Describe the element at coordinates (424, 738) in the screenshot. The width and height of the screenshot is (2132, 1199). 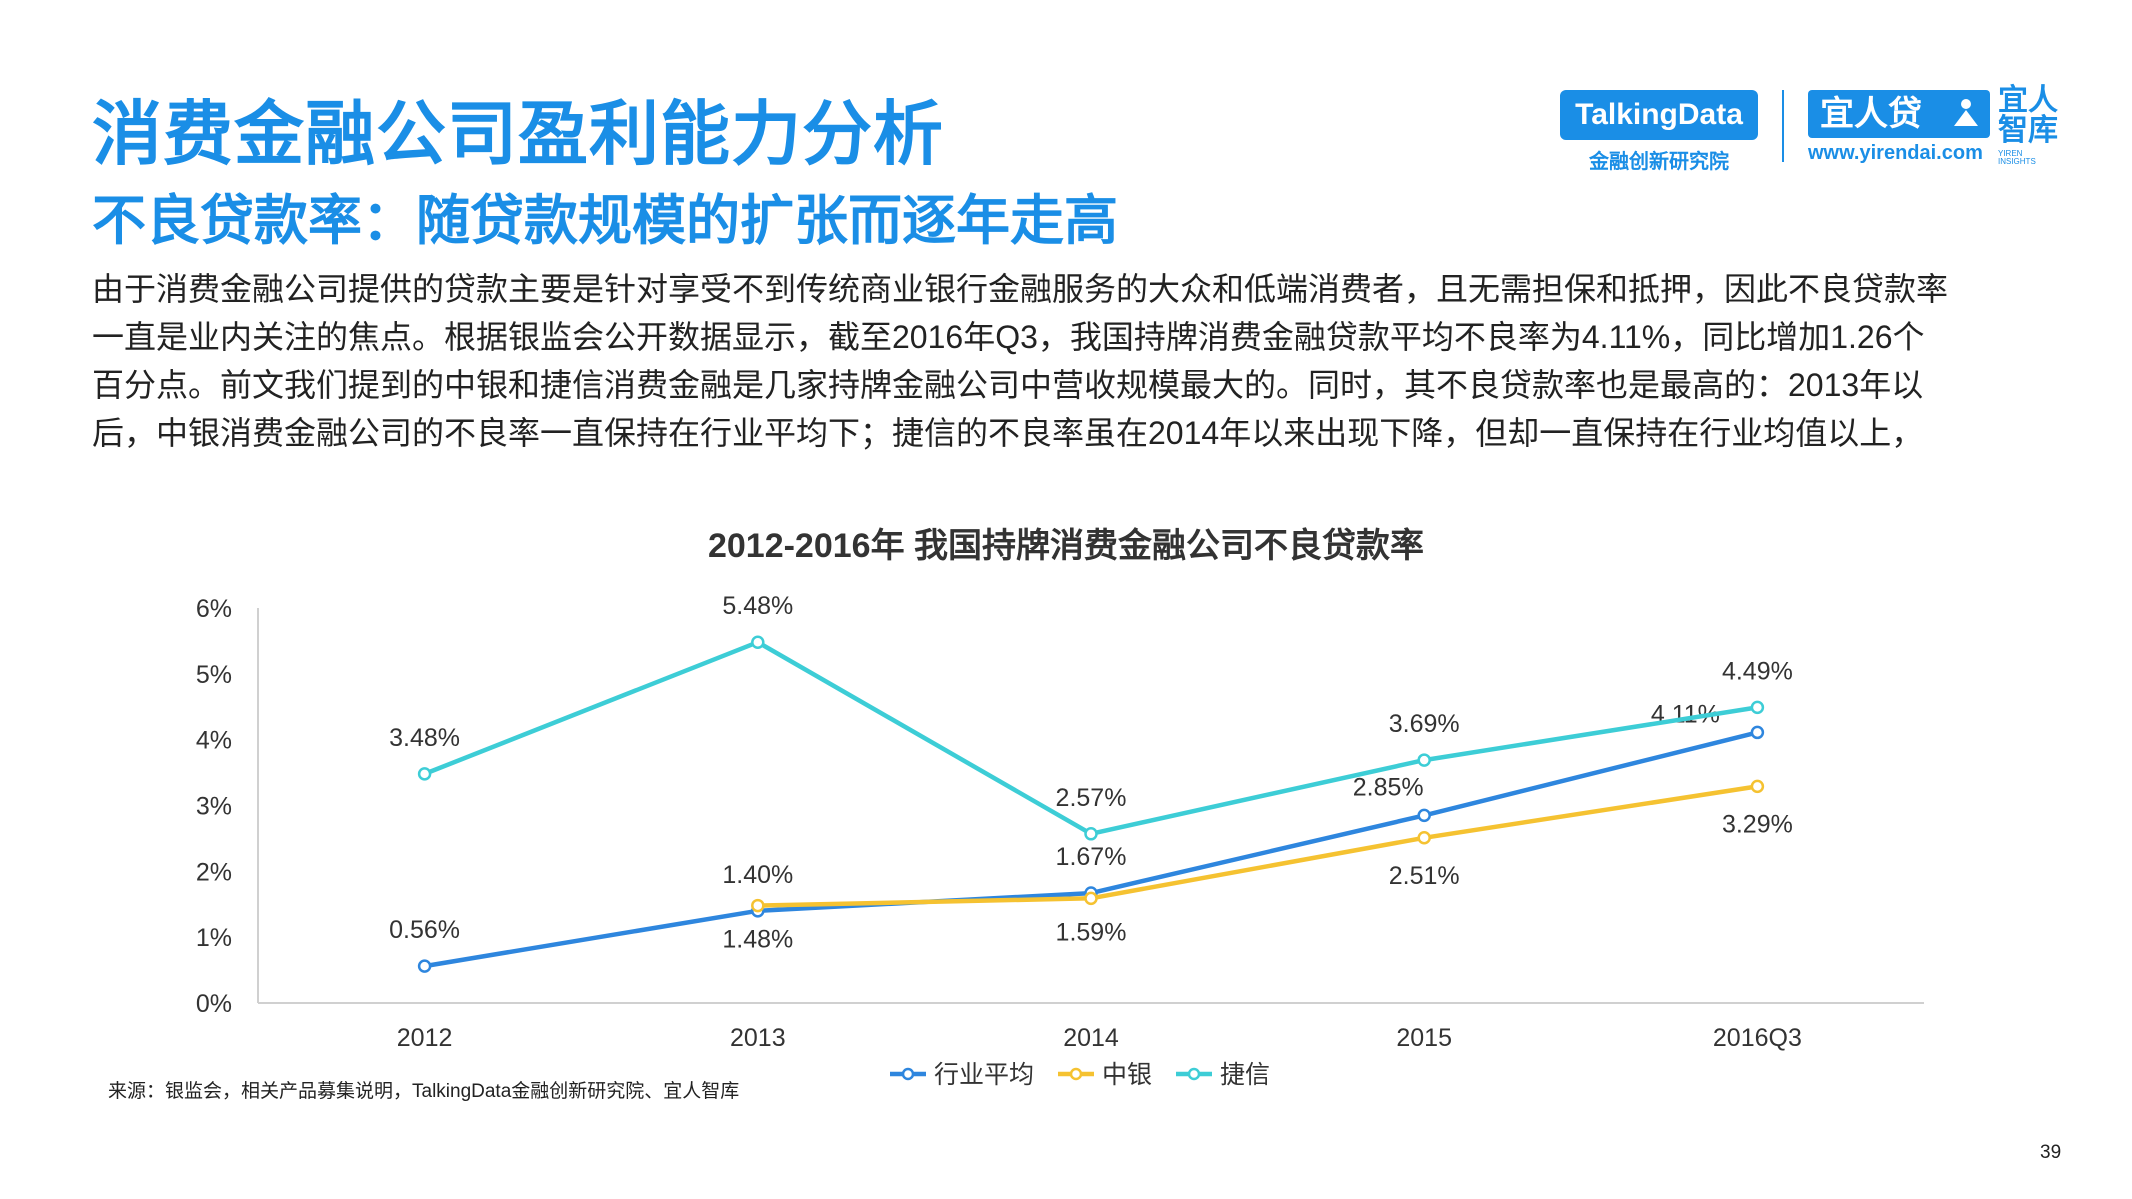
I see `data-label: 3.48%` at that location.